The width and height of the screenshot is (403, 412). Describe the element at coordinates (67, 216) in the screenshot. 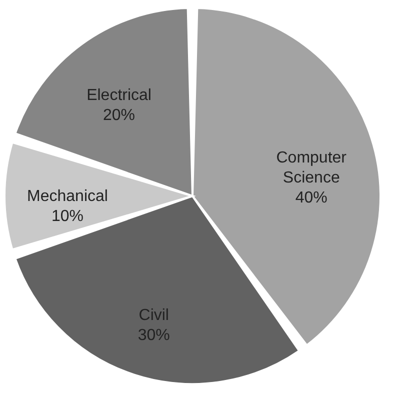

I see `data-label: 10%` at that location.